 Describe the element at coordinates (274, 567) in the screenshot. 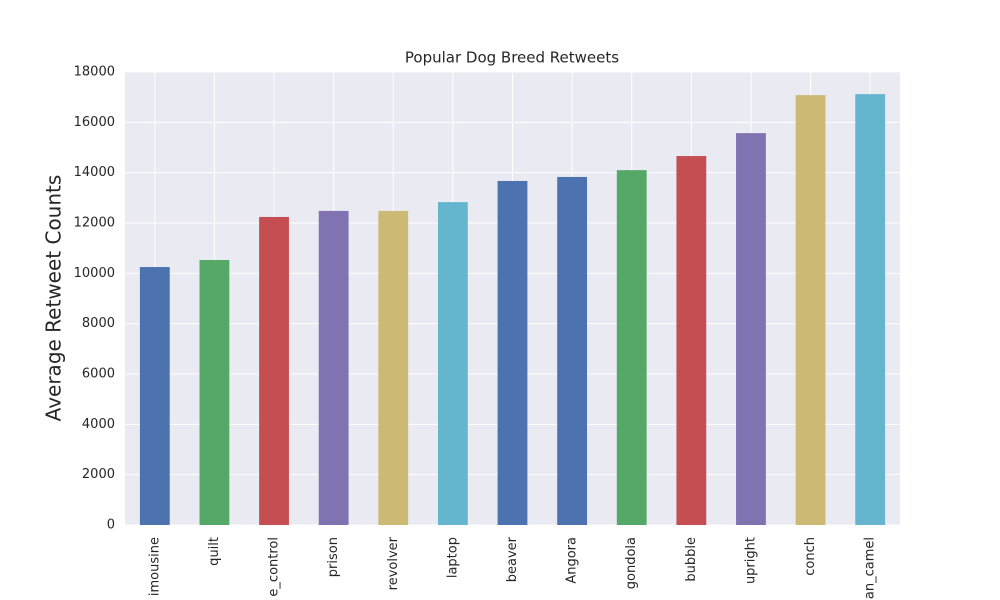

I see `x-tick-label: e_control` at that location.